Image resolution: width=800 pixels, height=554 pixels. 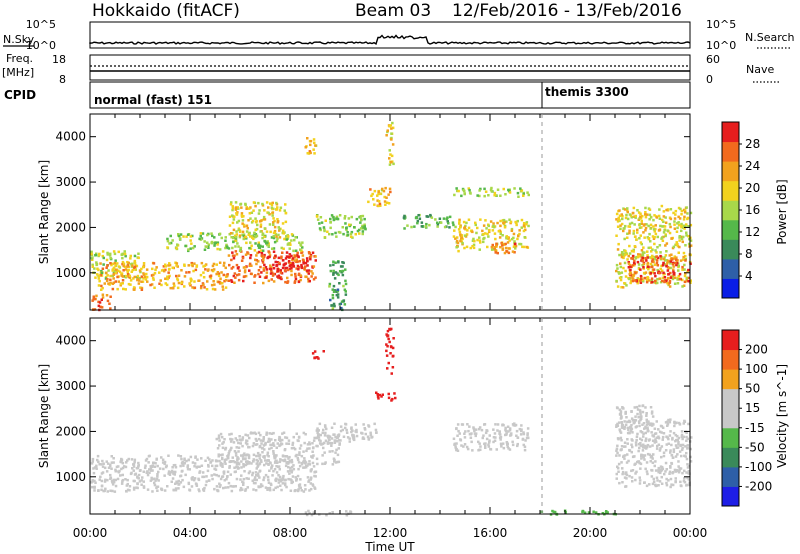 I want to click on velocity-ylabel: Slant Range [km], so click(x=44, y=416).